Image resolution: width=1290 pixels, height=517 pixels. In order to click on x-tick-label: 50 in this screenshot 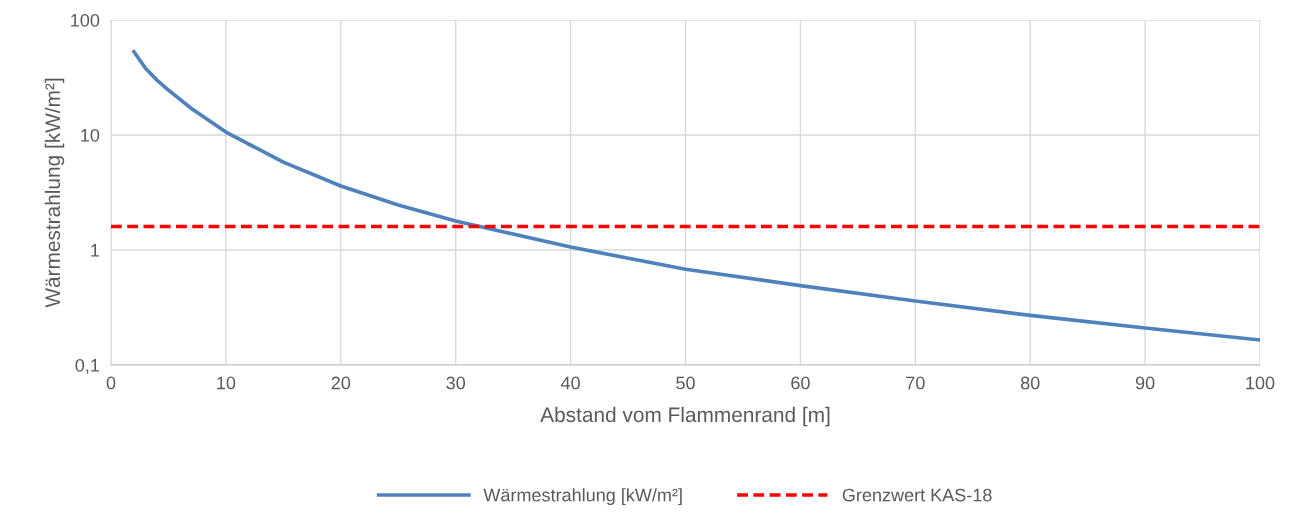, I will do `click(685, 383)`.